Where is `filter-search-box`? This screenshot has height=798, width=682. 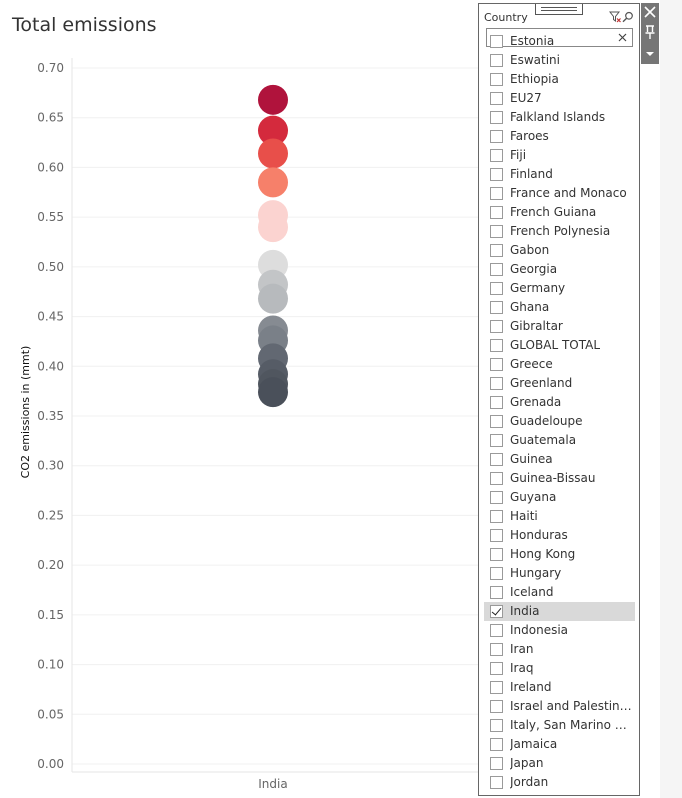 filter-search-box is located at coordinates (559, 38).